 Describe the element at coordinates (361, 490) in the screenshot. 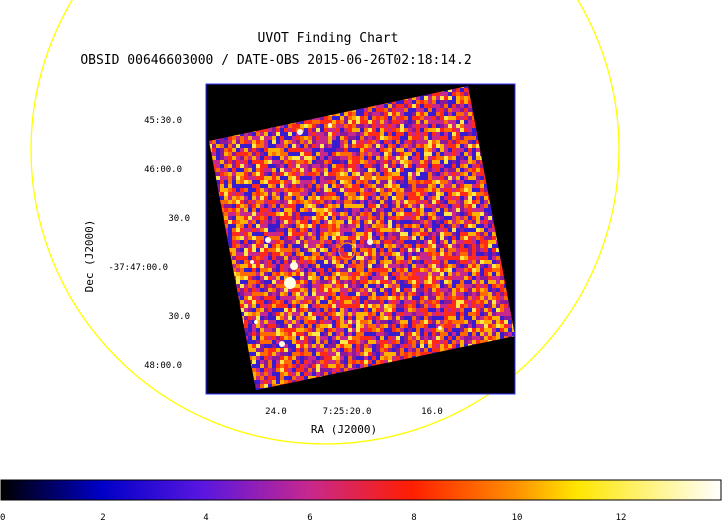

I see `colorbar` at that location.